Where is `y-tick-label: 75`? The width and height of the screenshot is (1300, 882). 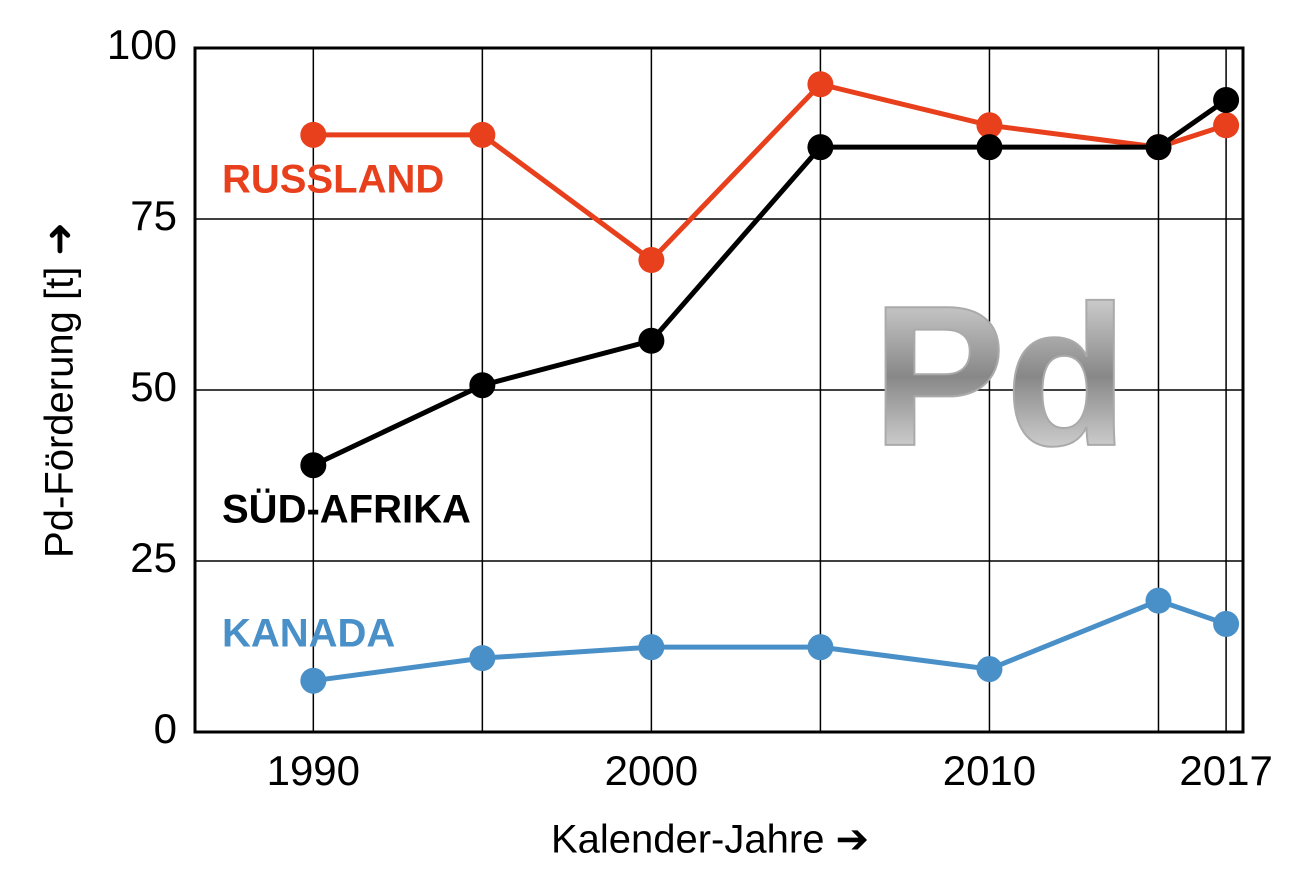 y-tick-label: 75 is located at coordinates (153, 215).